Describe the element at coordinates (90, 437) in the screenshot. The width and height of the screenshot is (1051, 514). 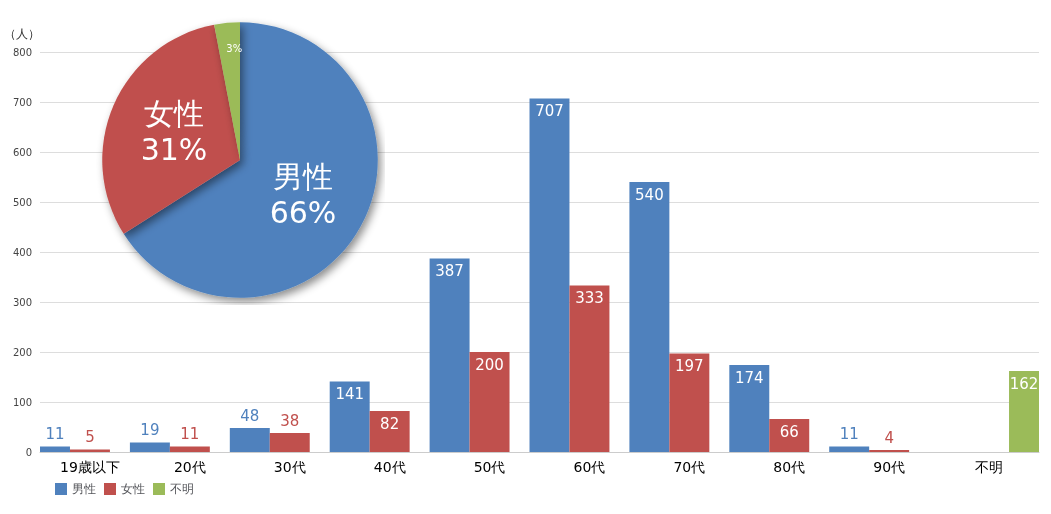
I see `data-label: 5` at that location.